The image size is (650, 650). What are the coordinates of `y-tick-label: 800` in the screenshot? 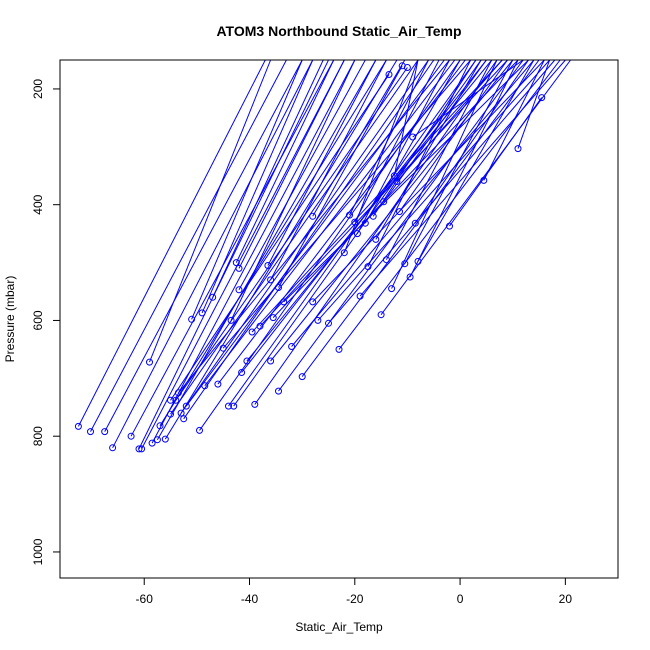 It's located at (38, 436).